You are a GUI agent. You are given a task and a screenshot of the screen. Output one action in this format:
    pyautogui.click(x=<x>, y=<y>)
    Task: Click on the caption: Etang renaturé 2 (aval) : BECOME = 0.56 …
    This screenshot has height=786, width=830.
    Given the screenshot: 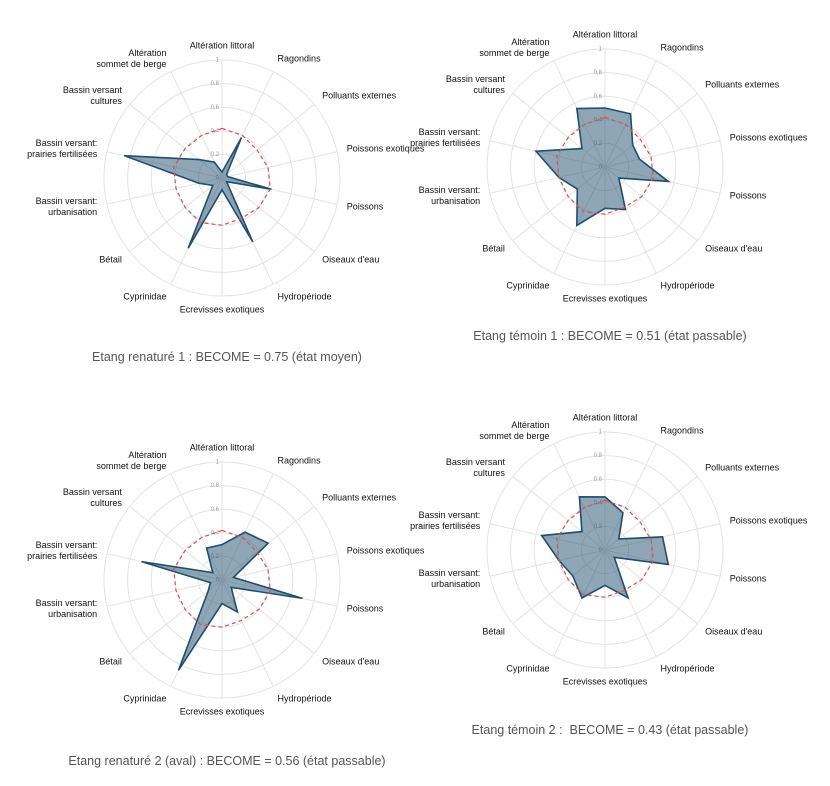 What is the action you would take?
    pyautogui.click(x=227, y=761)
    